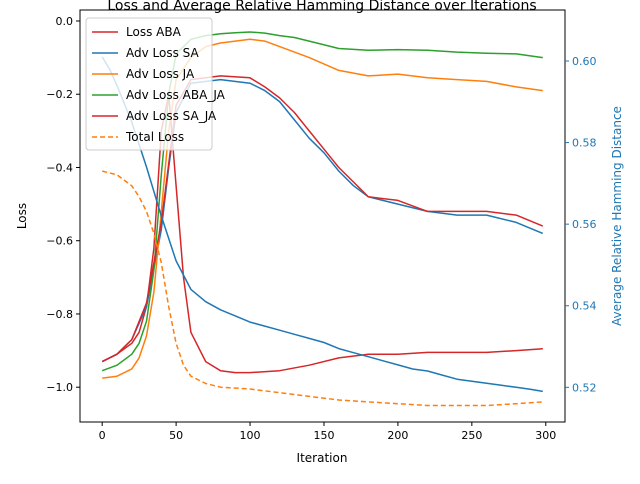  Describe the element at coordinates (584, 143) in the screenshot. I see `y-right-tick-label: 0.58` at that location.